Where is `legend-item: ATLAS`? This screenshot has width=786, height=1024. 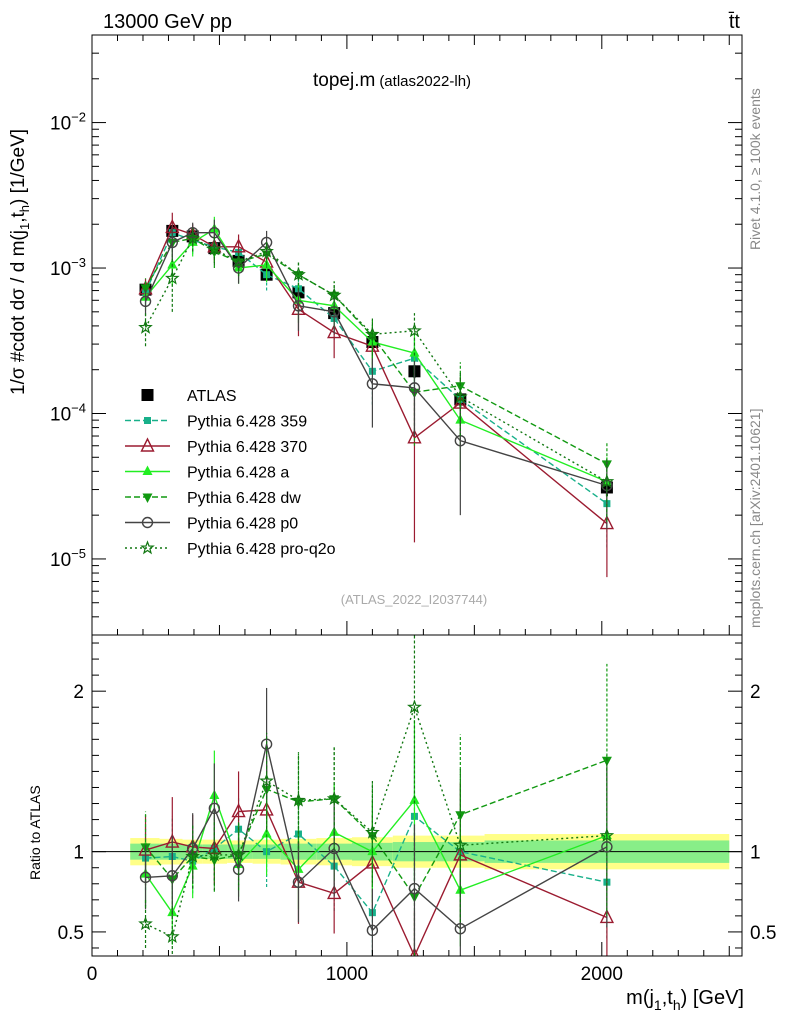 legend-item: ATLAS is located at coordinates (189, 396).